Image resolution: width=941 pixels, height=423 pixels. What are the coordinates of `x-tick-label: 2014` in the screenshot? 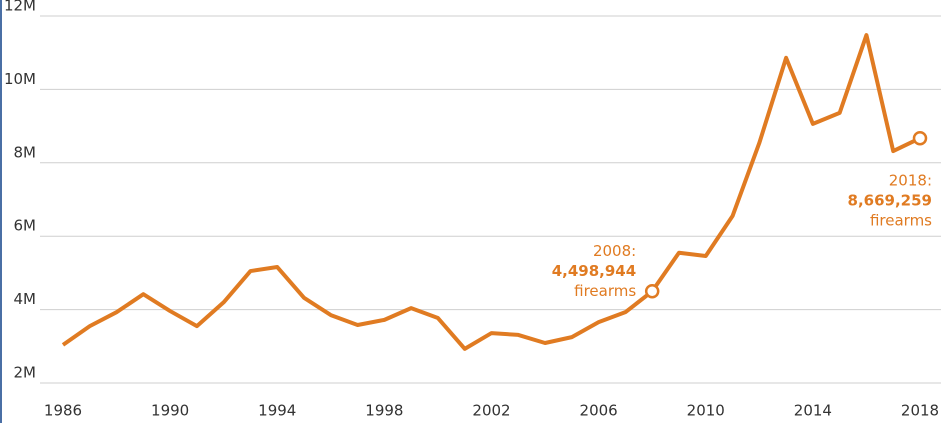 It's located at (813, 411).